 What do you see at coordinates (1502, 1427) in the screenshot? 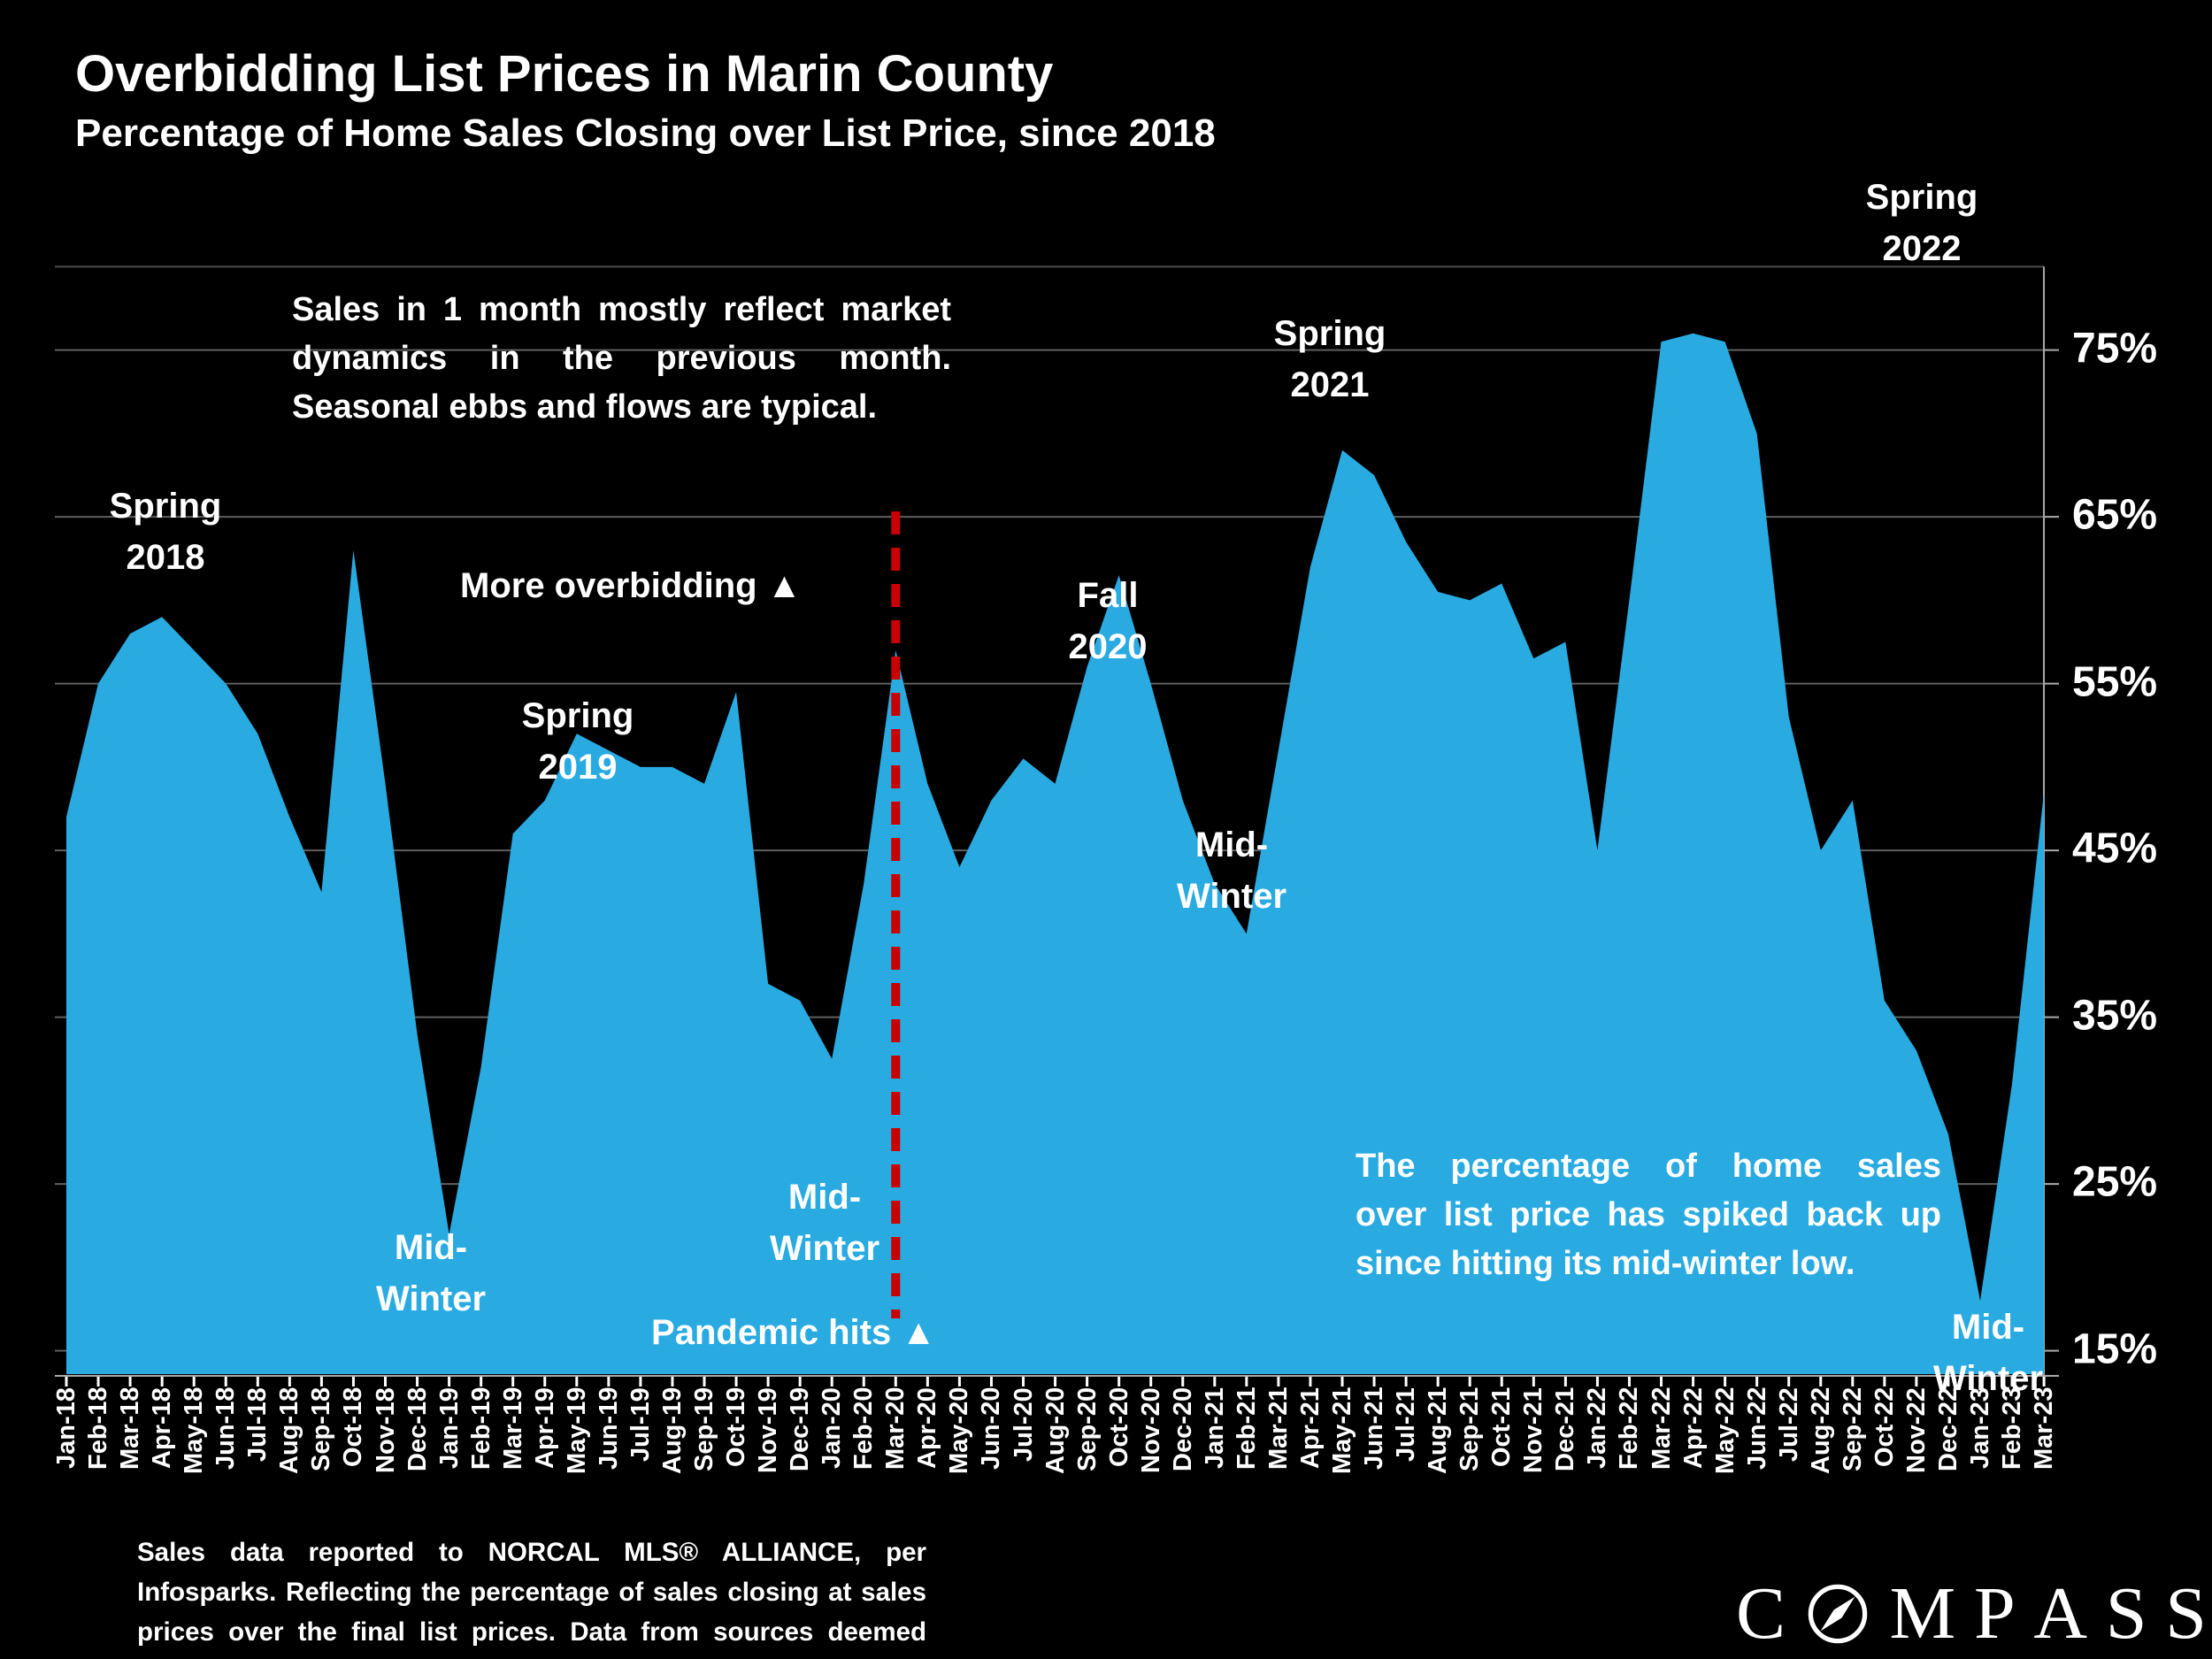
I see `x-axis-label-Oct-21: Oct-21` at bounding box center [1502, 1427].